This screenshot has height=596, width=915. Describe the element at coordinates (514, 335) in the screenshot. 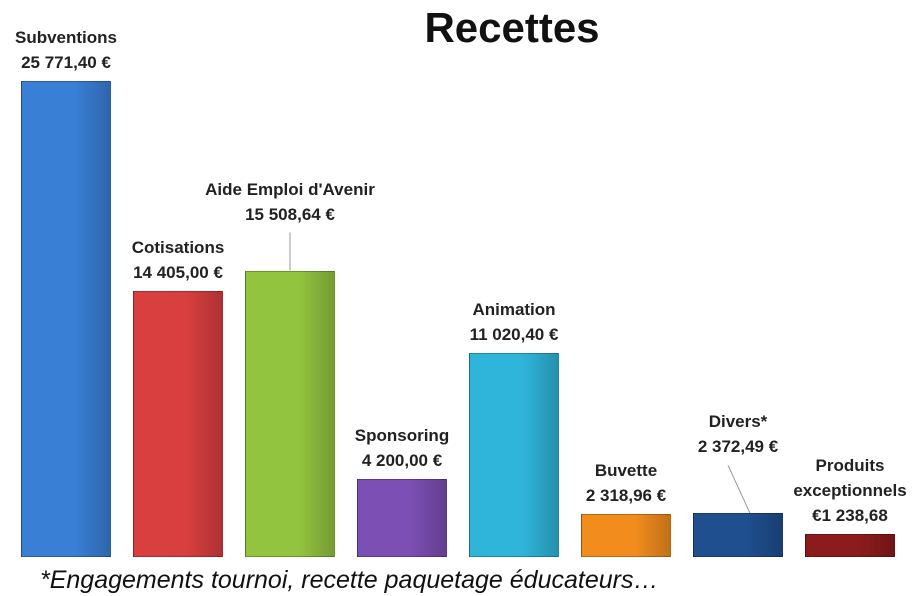

I see `value-label: 11 020,40 €` at that location.